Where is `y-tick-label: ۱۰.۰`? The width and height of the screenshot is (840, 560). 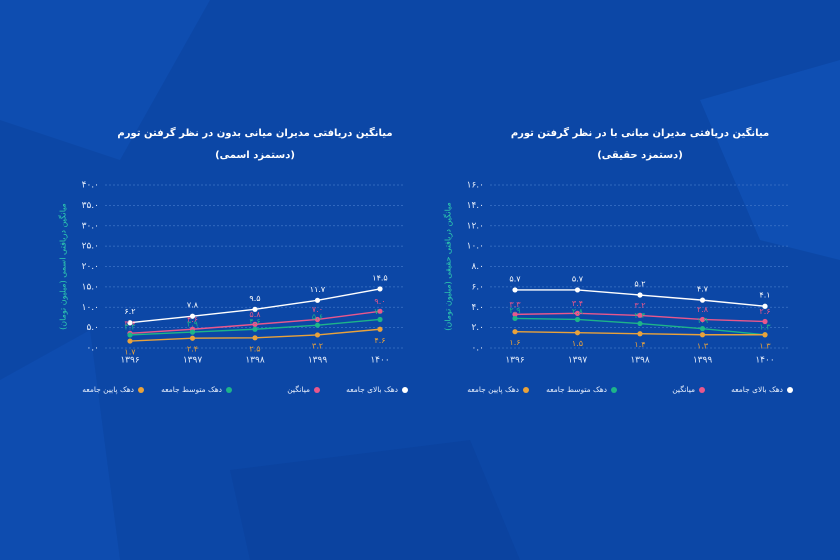
y-tick-label: ۱۰.۰ is located at coordinates (90, 308).